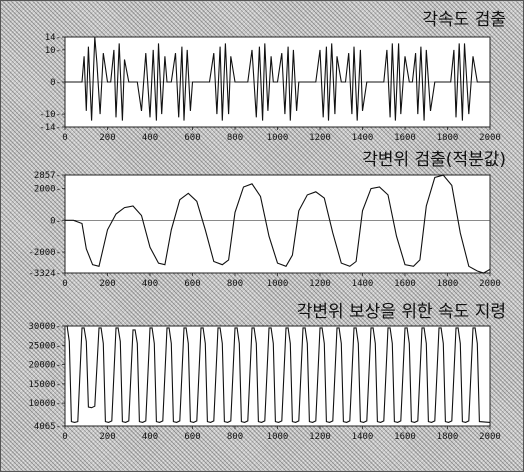 Image resolution: width=524 pixels, height=473 pixels. What do you see at coordinates (47, 190) in the screenshot?
I see `y-tick-label: 2000-` at bounding box center [47, 190].